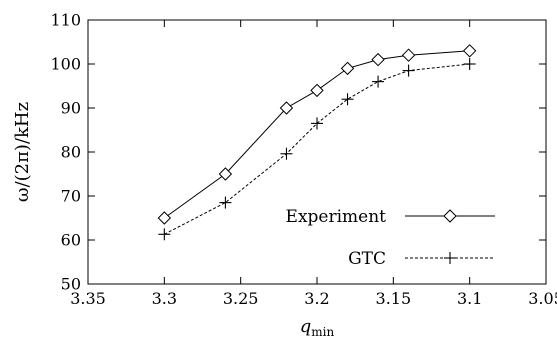 This screenshot has height=345, width=557. I want to click on y-tick-label: 50, so click(71, 284).